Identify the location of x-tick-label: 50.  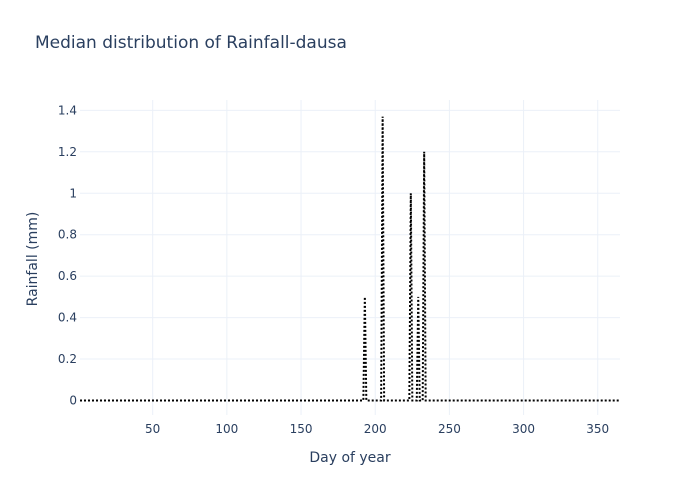
(152, 429).